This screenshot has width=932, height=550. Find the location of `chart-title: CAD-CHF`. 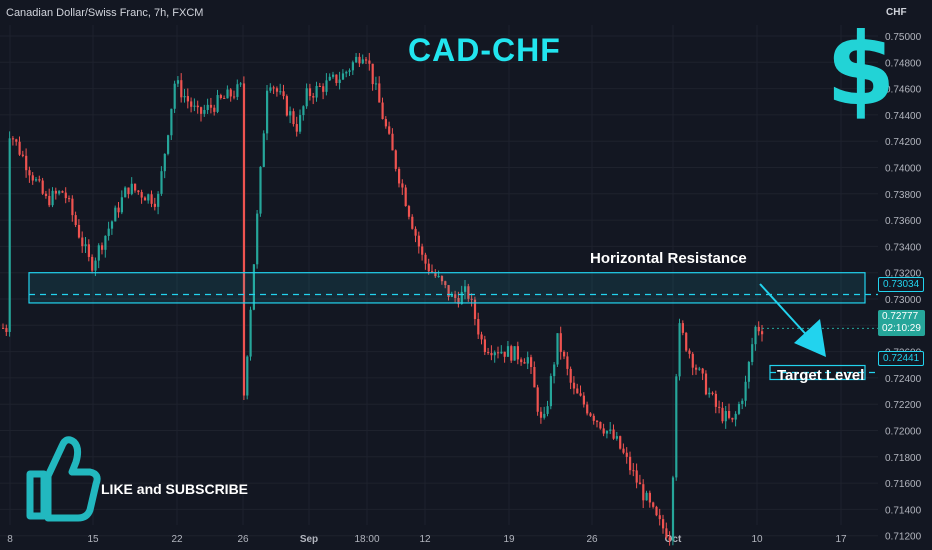

chart-title: CAD-CHF is located at coordinates (484, 50).